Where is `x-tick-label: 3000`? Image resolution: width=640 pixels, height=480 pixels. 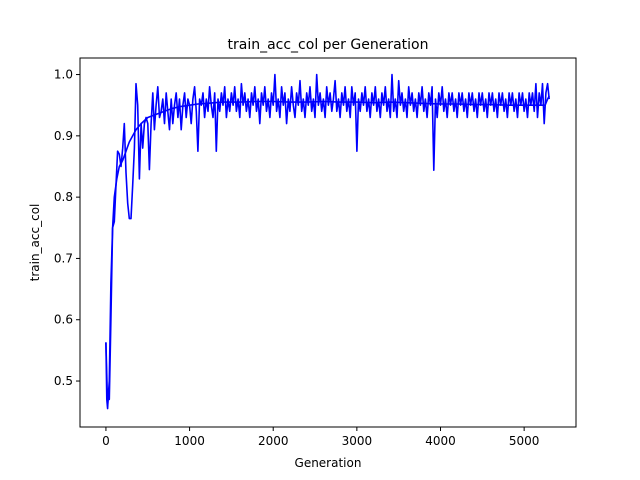
x-tick-label: 3000 is located at coordinates (357, 441).